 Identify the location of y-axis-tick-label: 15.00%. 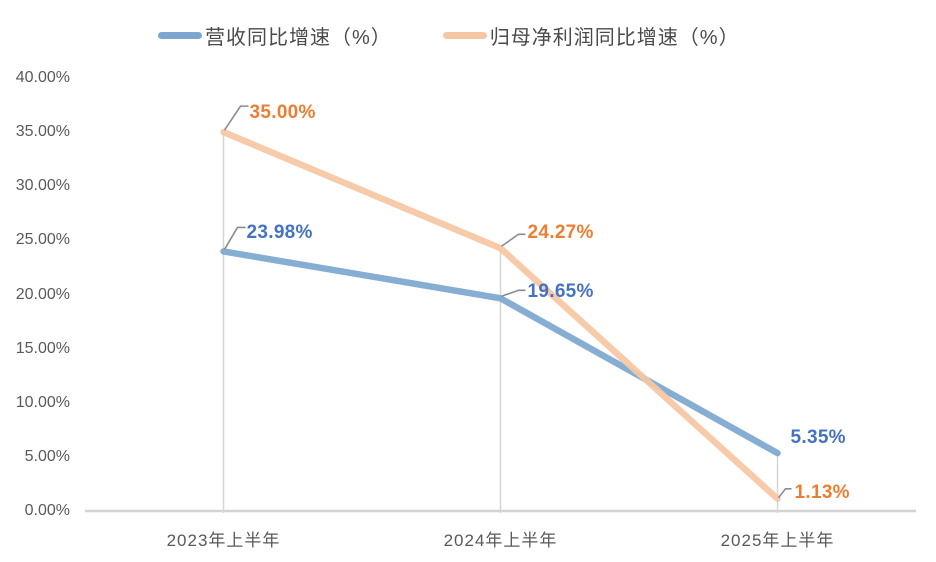
(42, 348).